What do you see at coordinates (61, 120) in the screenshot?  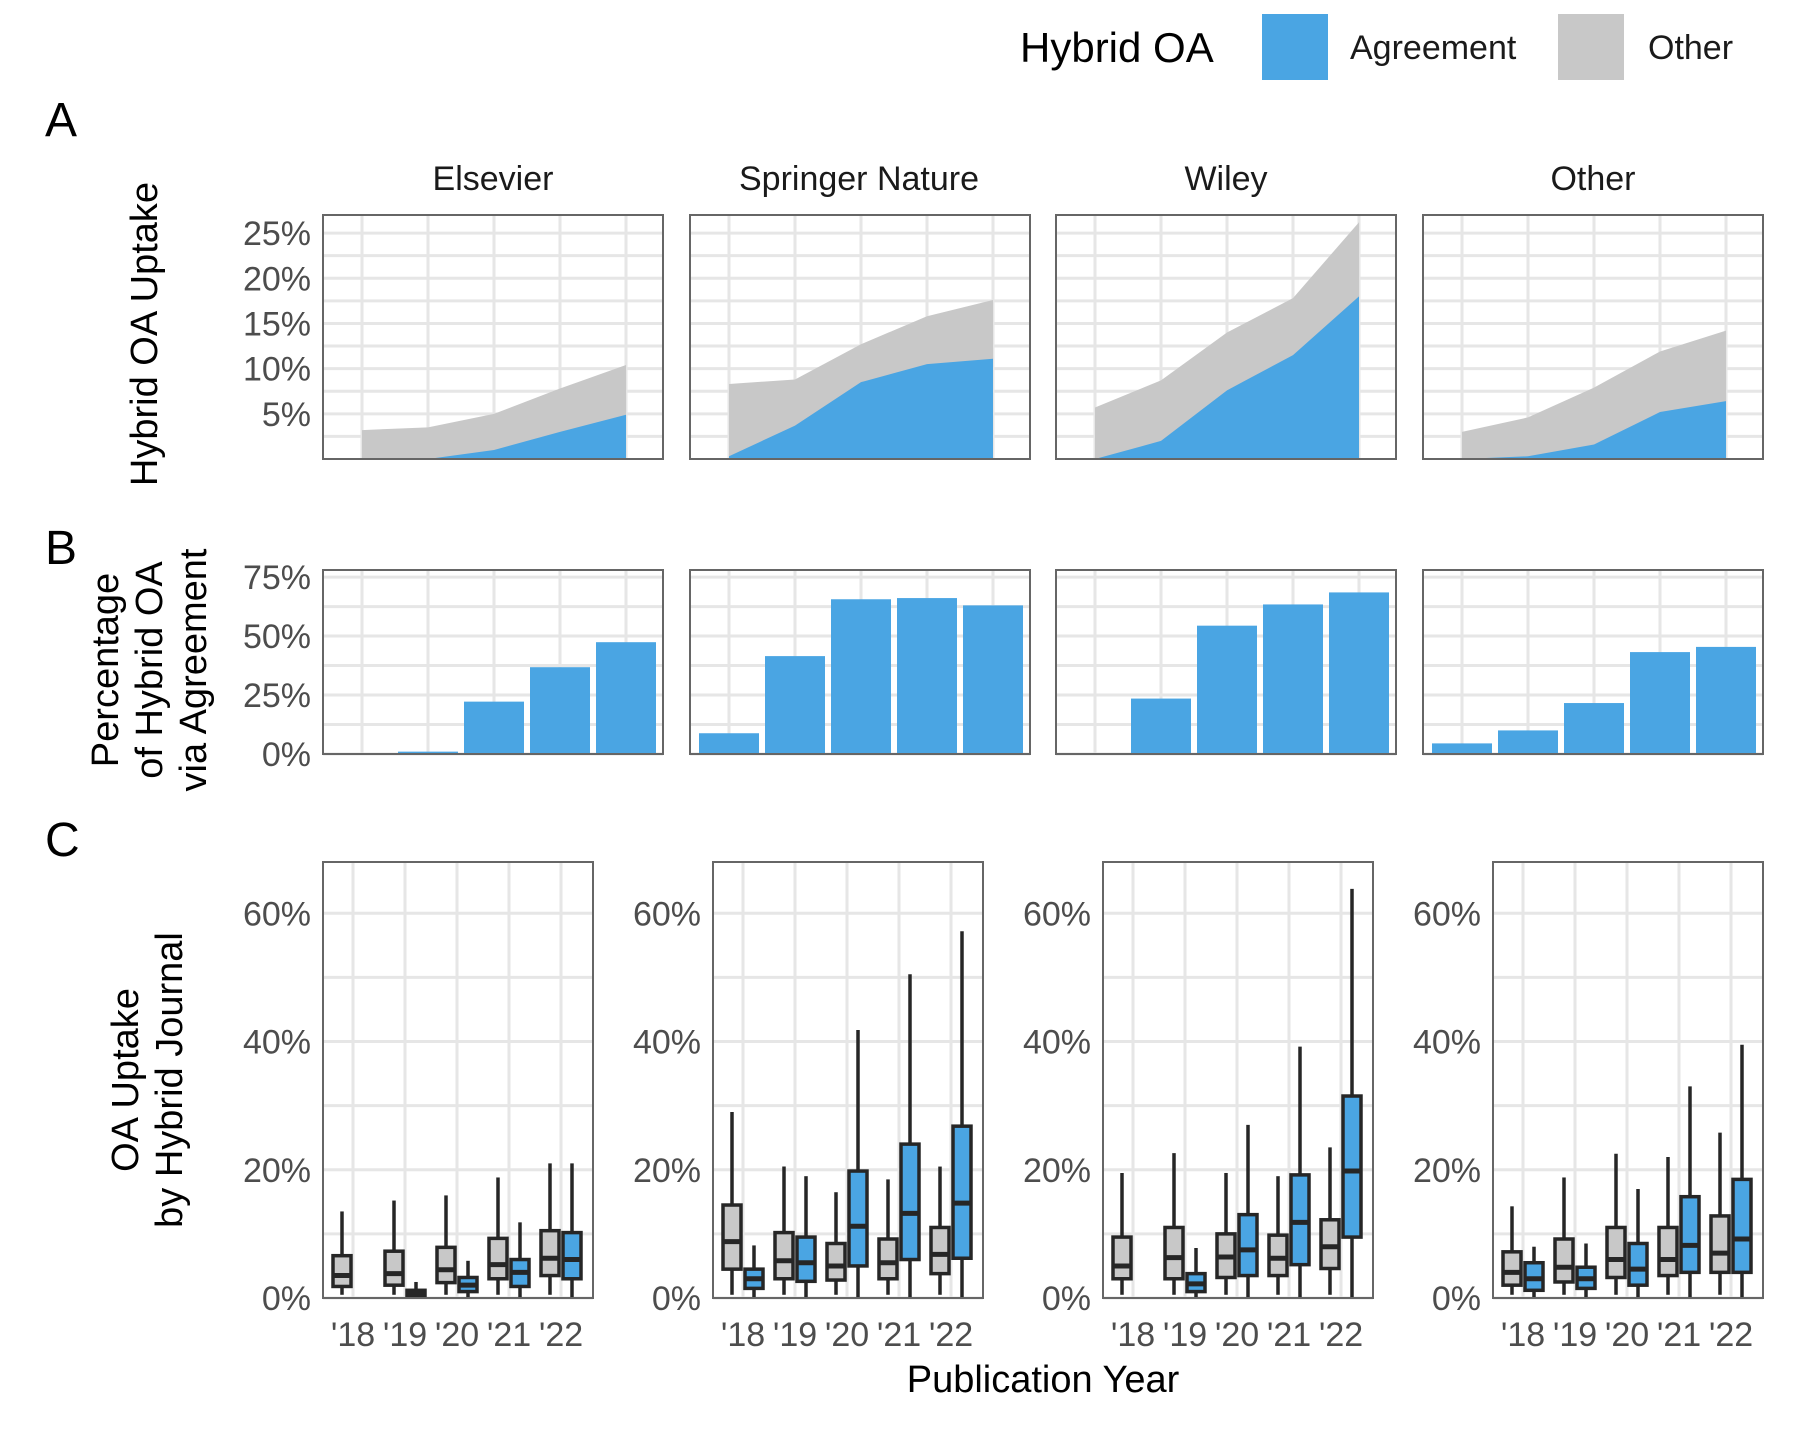 I see `panel-tag-a: A` at bounding box center [61, 120].